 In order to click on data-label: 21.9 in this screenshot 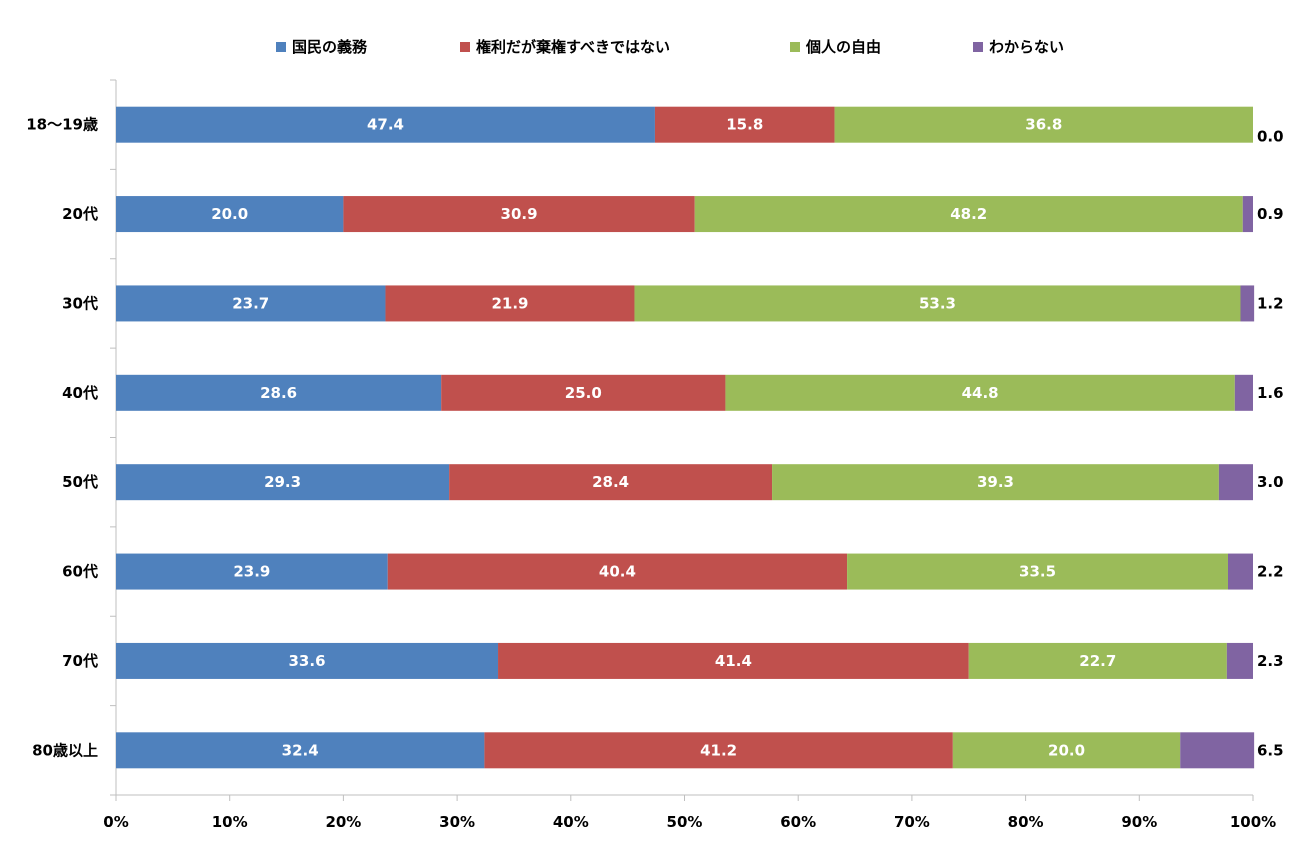, I will do `click(509, 303)`.